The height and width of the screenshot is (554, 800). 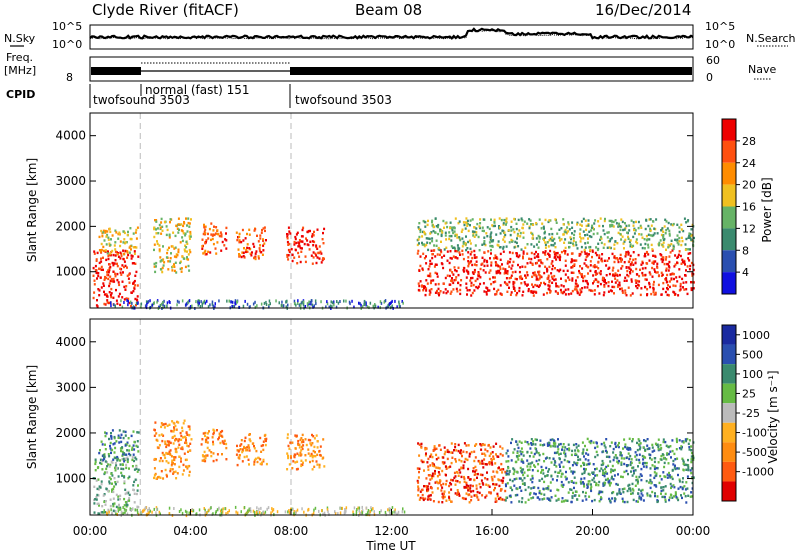 What do you see at coordinates (343, 100) in the screenshot?
I see `cpid-segment-3: twofsound 3503` at bounding box center [343, 100].